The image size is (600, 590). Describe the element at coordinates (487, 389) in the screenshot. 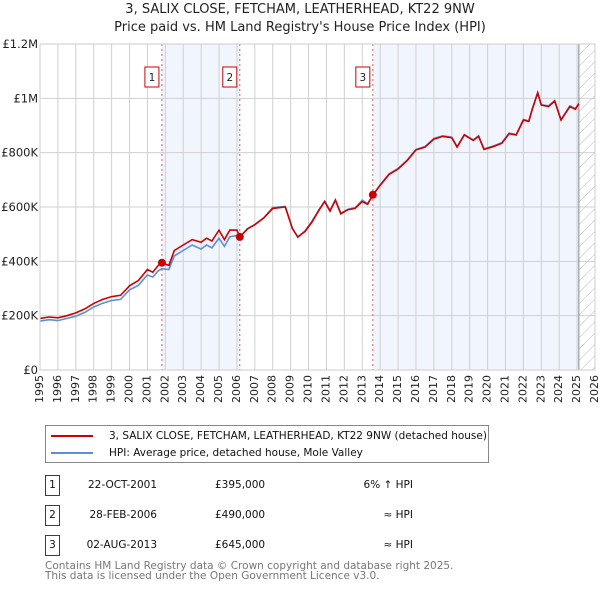

I see `x-tick-label: 2020` at that location.